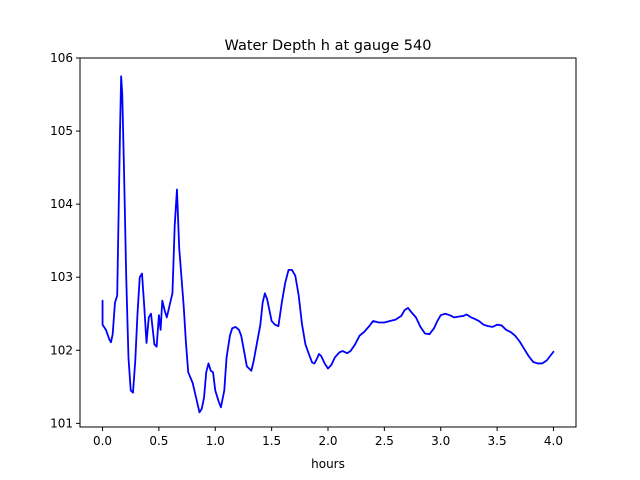  What do you see at coordinates (61, 350) in the screenshot?
I see `y-tick-label: 102` at bounding box center [61, 350].